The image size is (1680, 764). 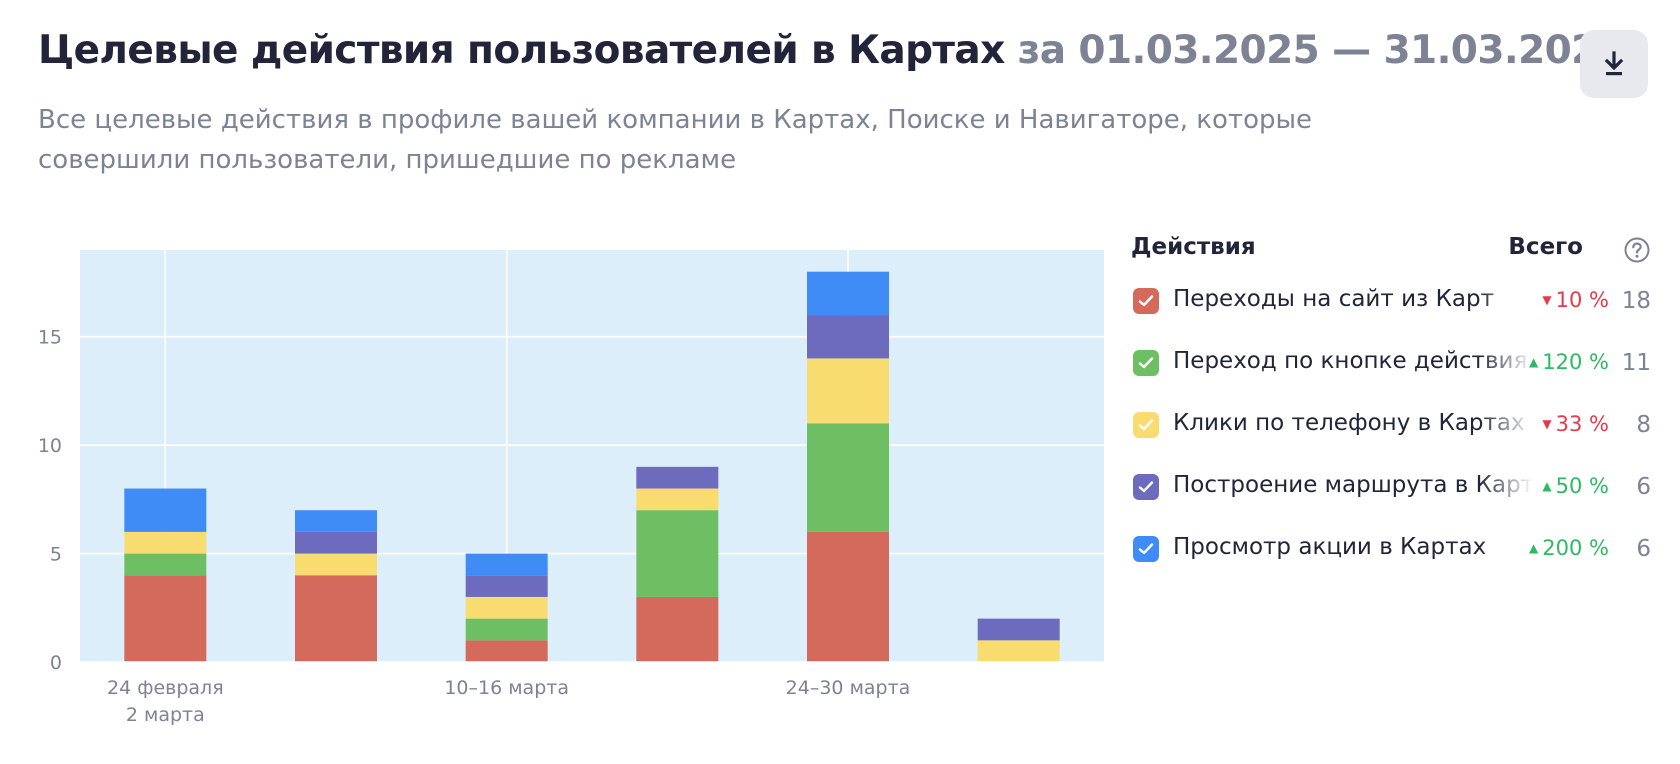 I want to click on legend-item-label: Переход по кнопке действия и, so click(x=1353, y=361).